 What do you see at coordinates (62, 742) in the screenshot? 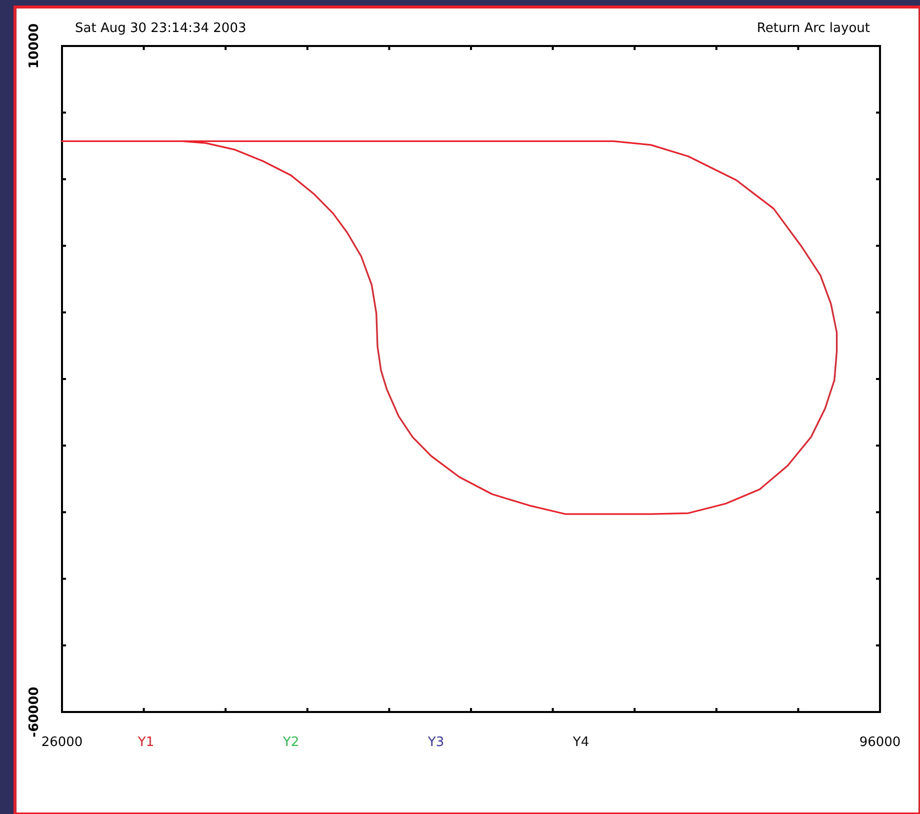
I see `x-tick-label: 26000` at bounding box center [62, 742].